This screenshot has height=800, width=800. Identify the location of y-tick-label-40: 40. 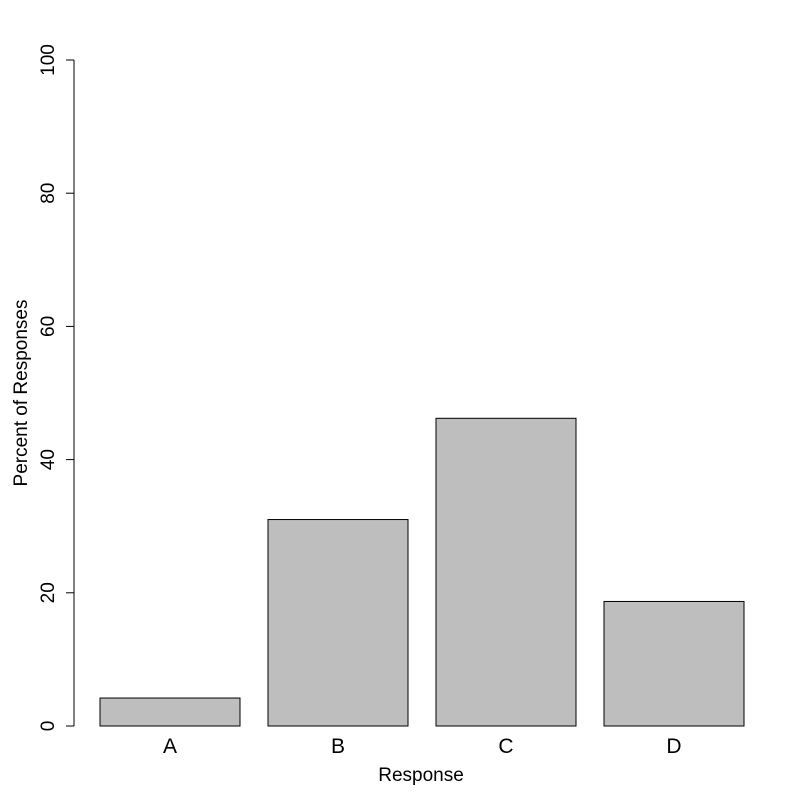
(48, 459).